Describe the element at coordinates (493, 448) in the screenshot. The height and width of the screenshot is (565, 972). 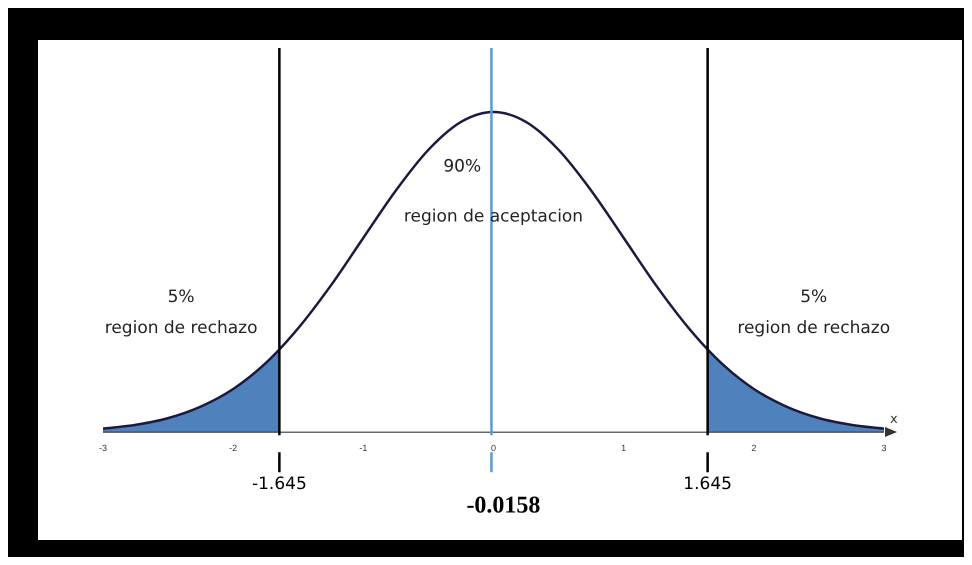
I see `x-tick-label: 0` at that location.